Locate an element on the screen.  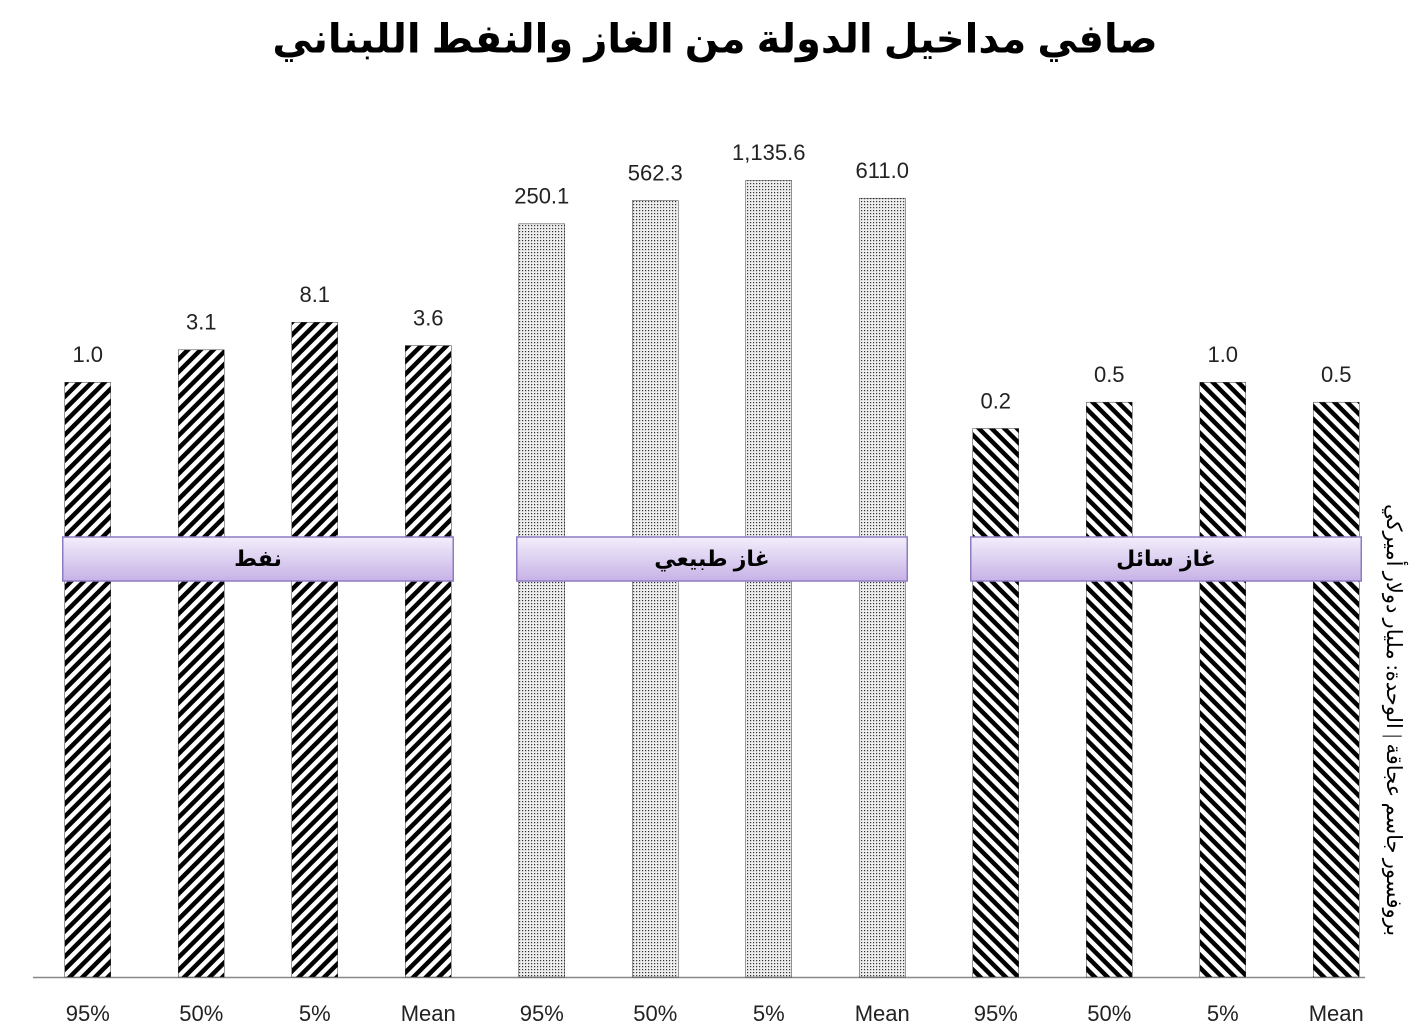
legend-label: غاز طبيعي is located at coordinates (711, 559).